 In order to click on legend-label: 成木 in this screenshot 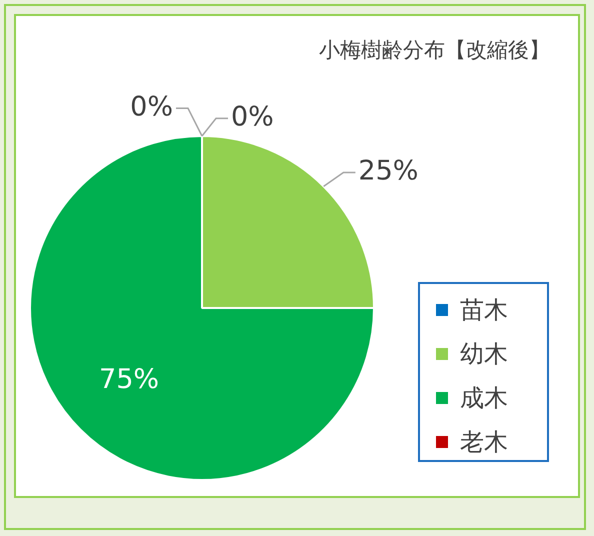, I will do `click(484, 398)`.